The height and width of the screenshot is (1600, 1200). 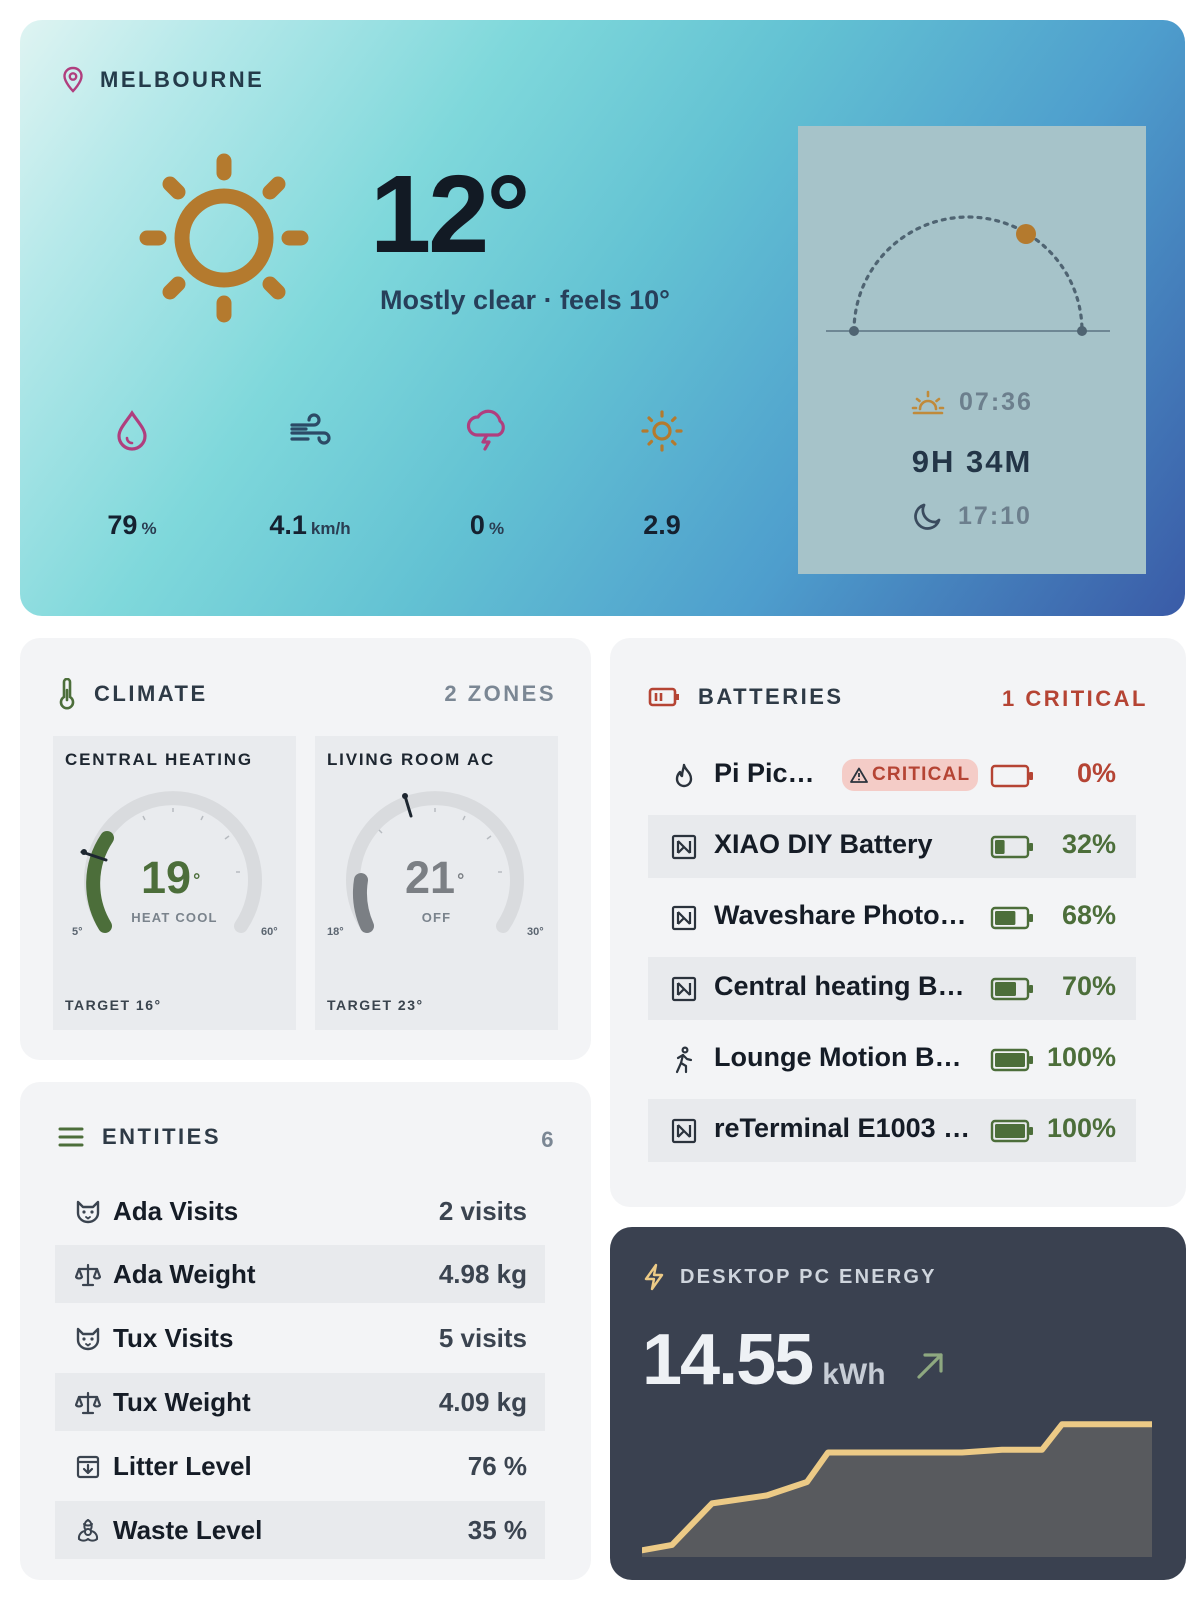 What do you see at coordinates (163, 80) in the screenshot?
I see `location-header: MELBOURNE` at bounding box center [163, 80].